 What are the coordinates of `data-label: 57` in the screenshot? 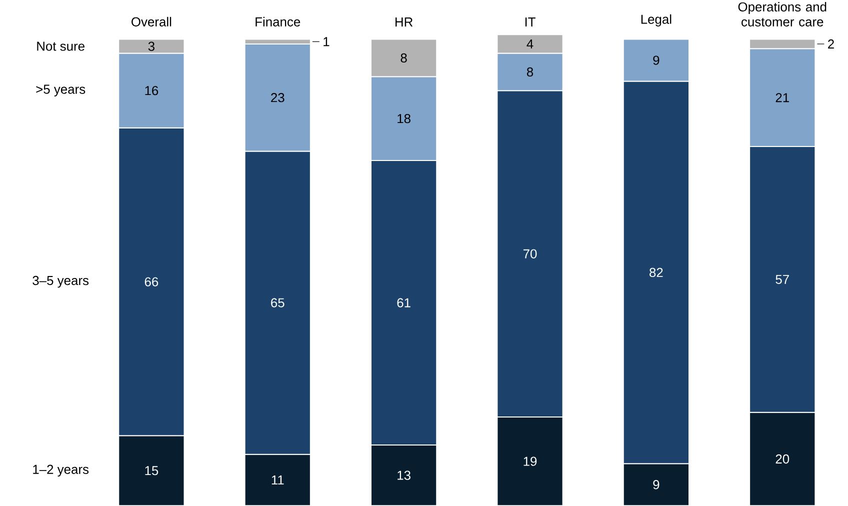 It's located at (782, 279).